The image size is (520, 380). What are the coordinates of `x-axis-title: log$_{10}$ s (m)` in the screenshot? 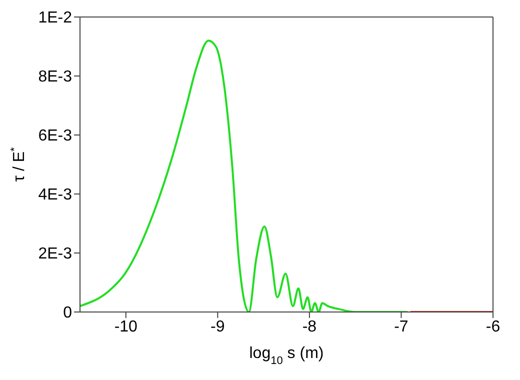 It's located at (286, 356).